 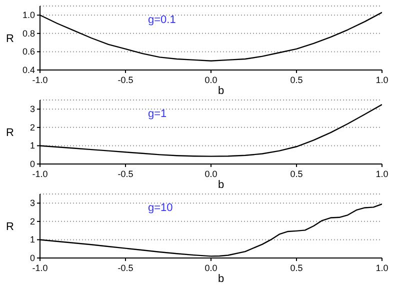 What do you see at coordinates (28, 33) in the screenshot?
I see `y-tick-label: 0.8` at bounding box center [28, 33].